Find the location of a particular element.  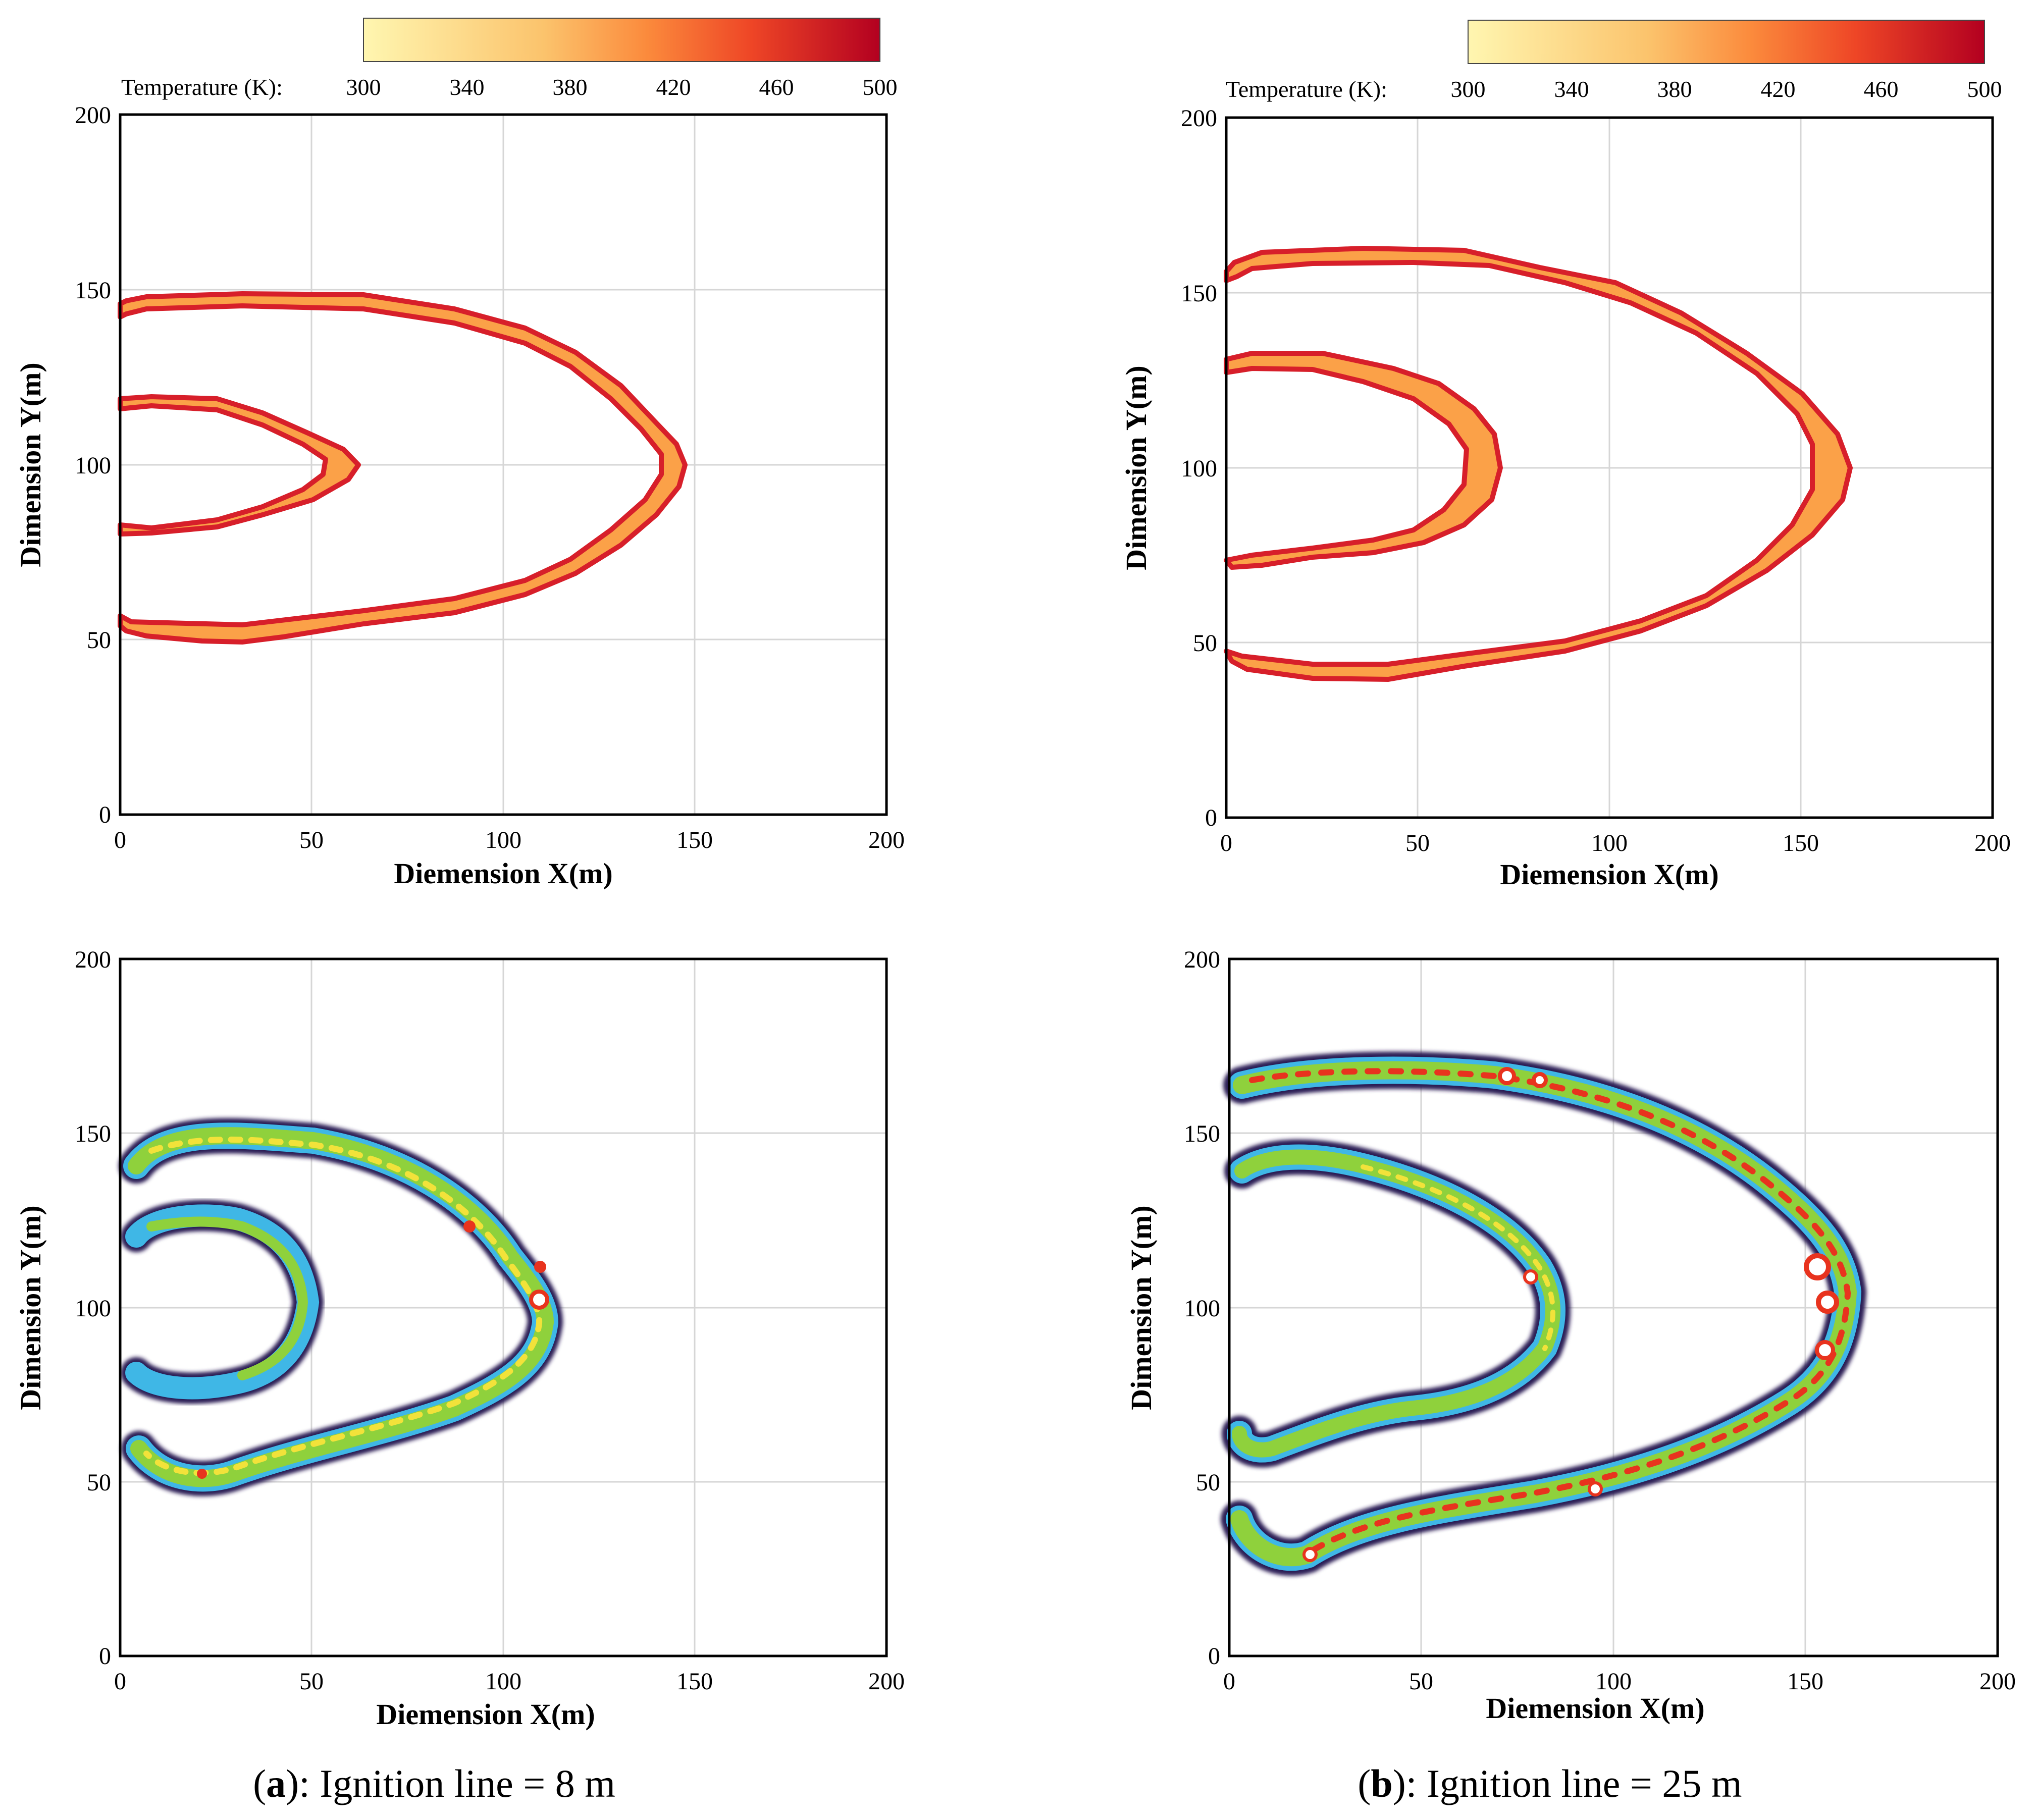

cfd-front-inner-hot is located at coordinates (1458, 1257).